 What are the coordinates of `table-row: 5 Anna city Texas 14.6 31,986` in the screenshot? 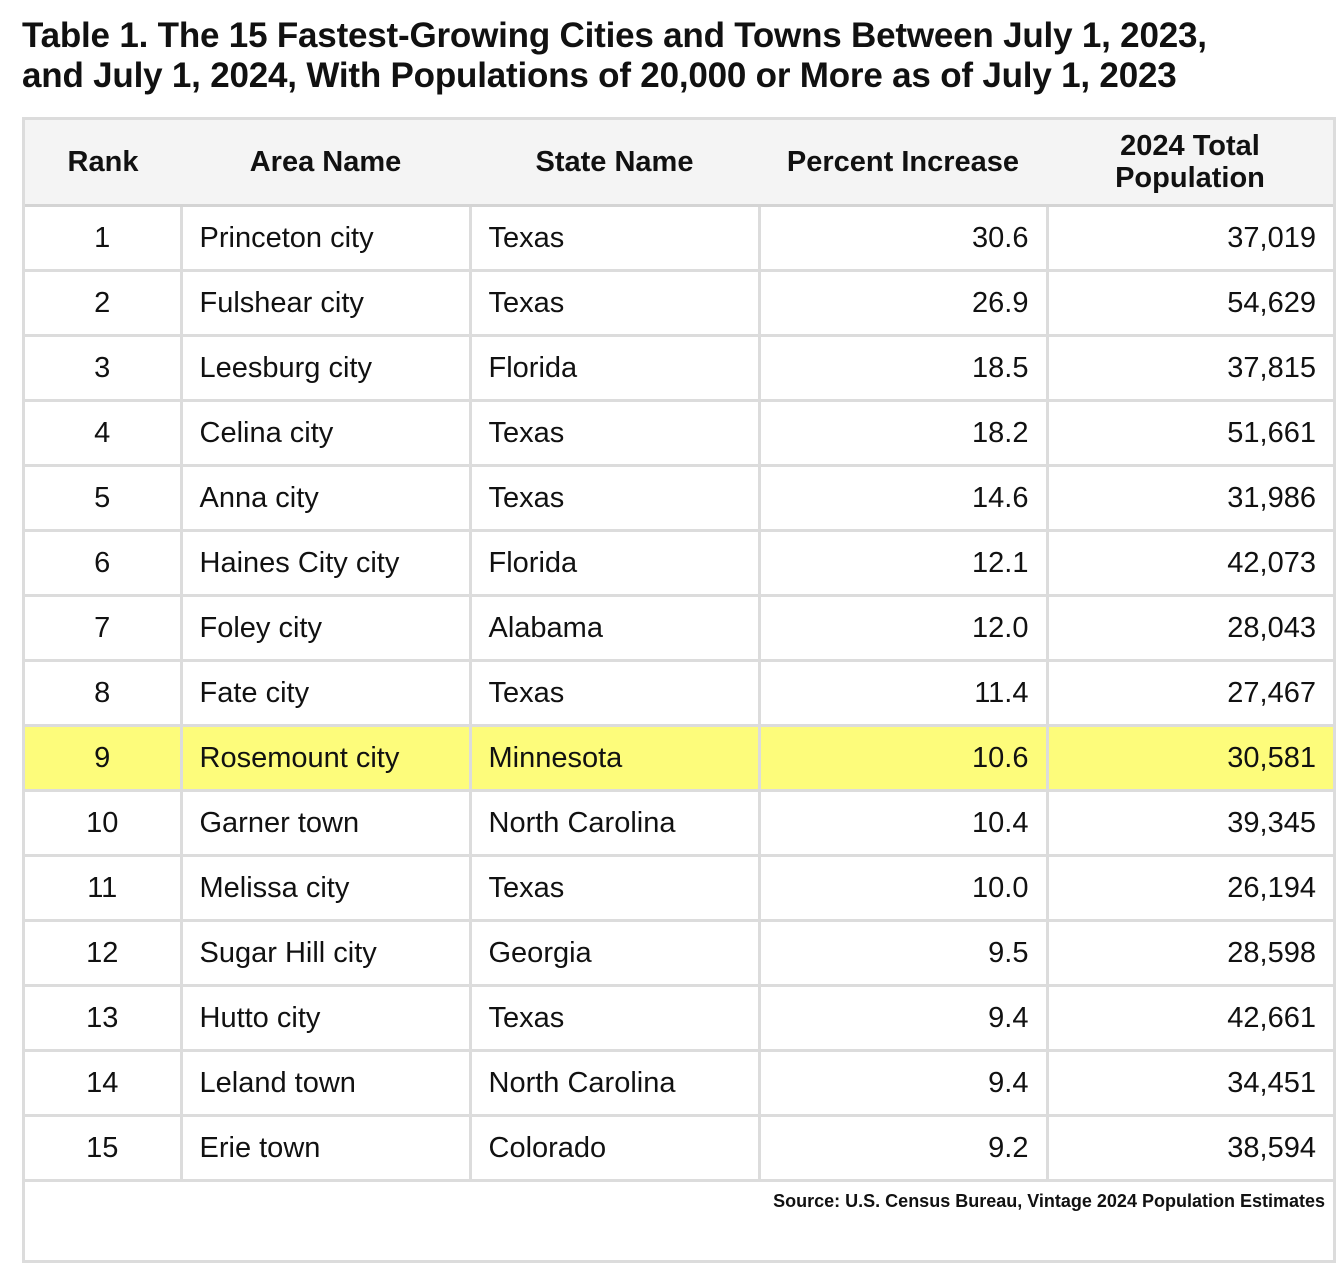 It's located at (679, 497).